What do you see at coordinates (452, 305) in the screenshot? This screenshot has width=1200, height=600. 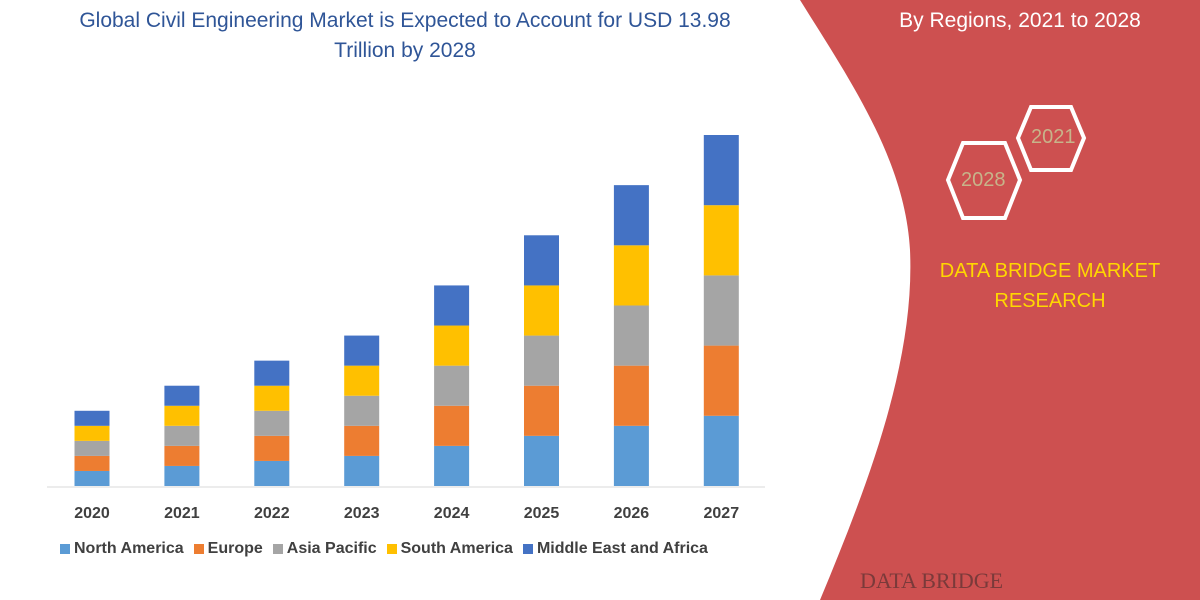 I see `bar-segment-middle-east-and-africa-2024` at bounding box center [452, 305].